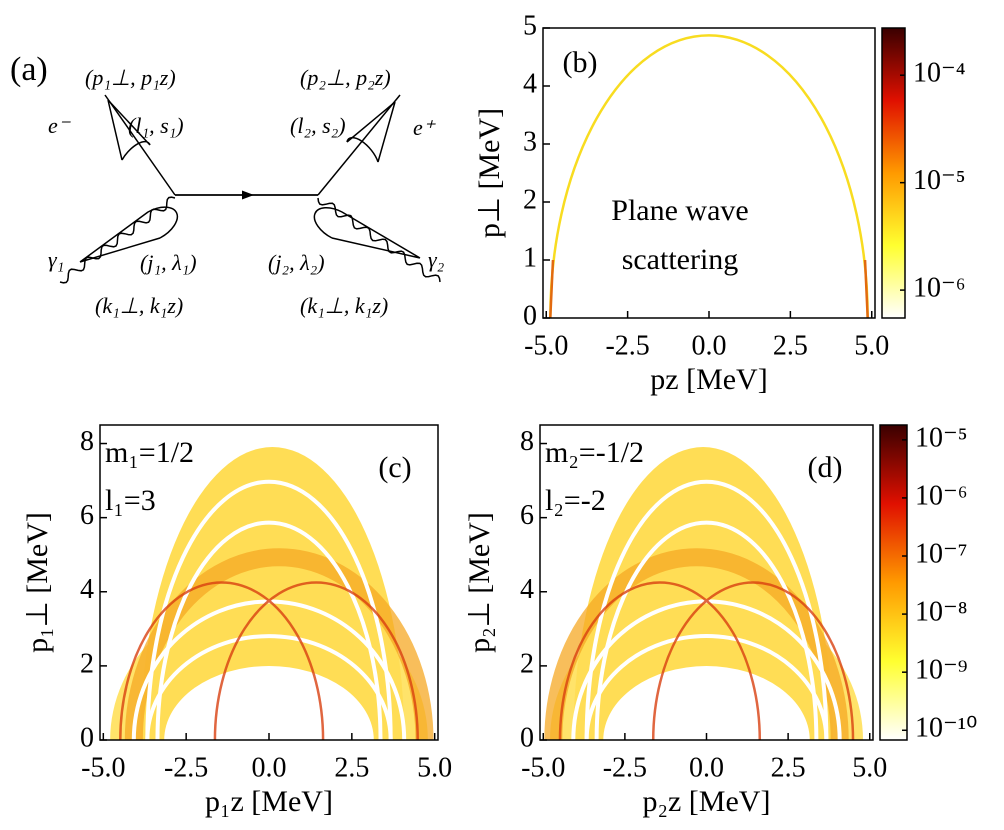 The width and height of the screenshot is (1004, 830). Describe the element at coordinates (56, 259) in the screenshot. I see `particle-label: γ₁` at that location.